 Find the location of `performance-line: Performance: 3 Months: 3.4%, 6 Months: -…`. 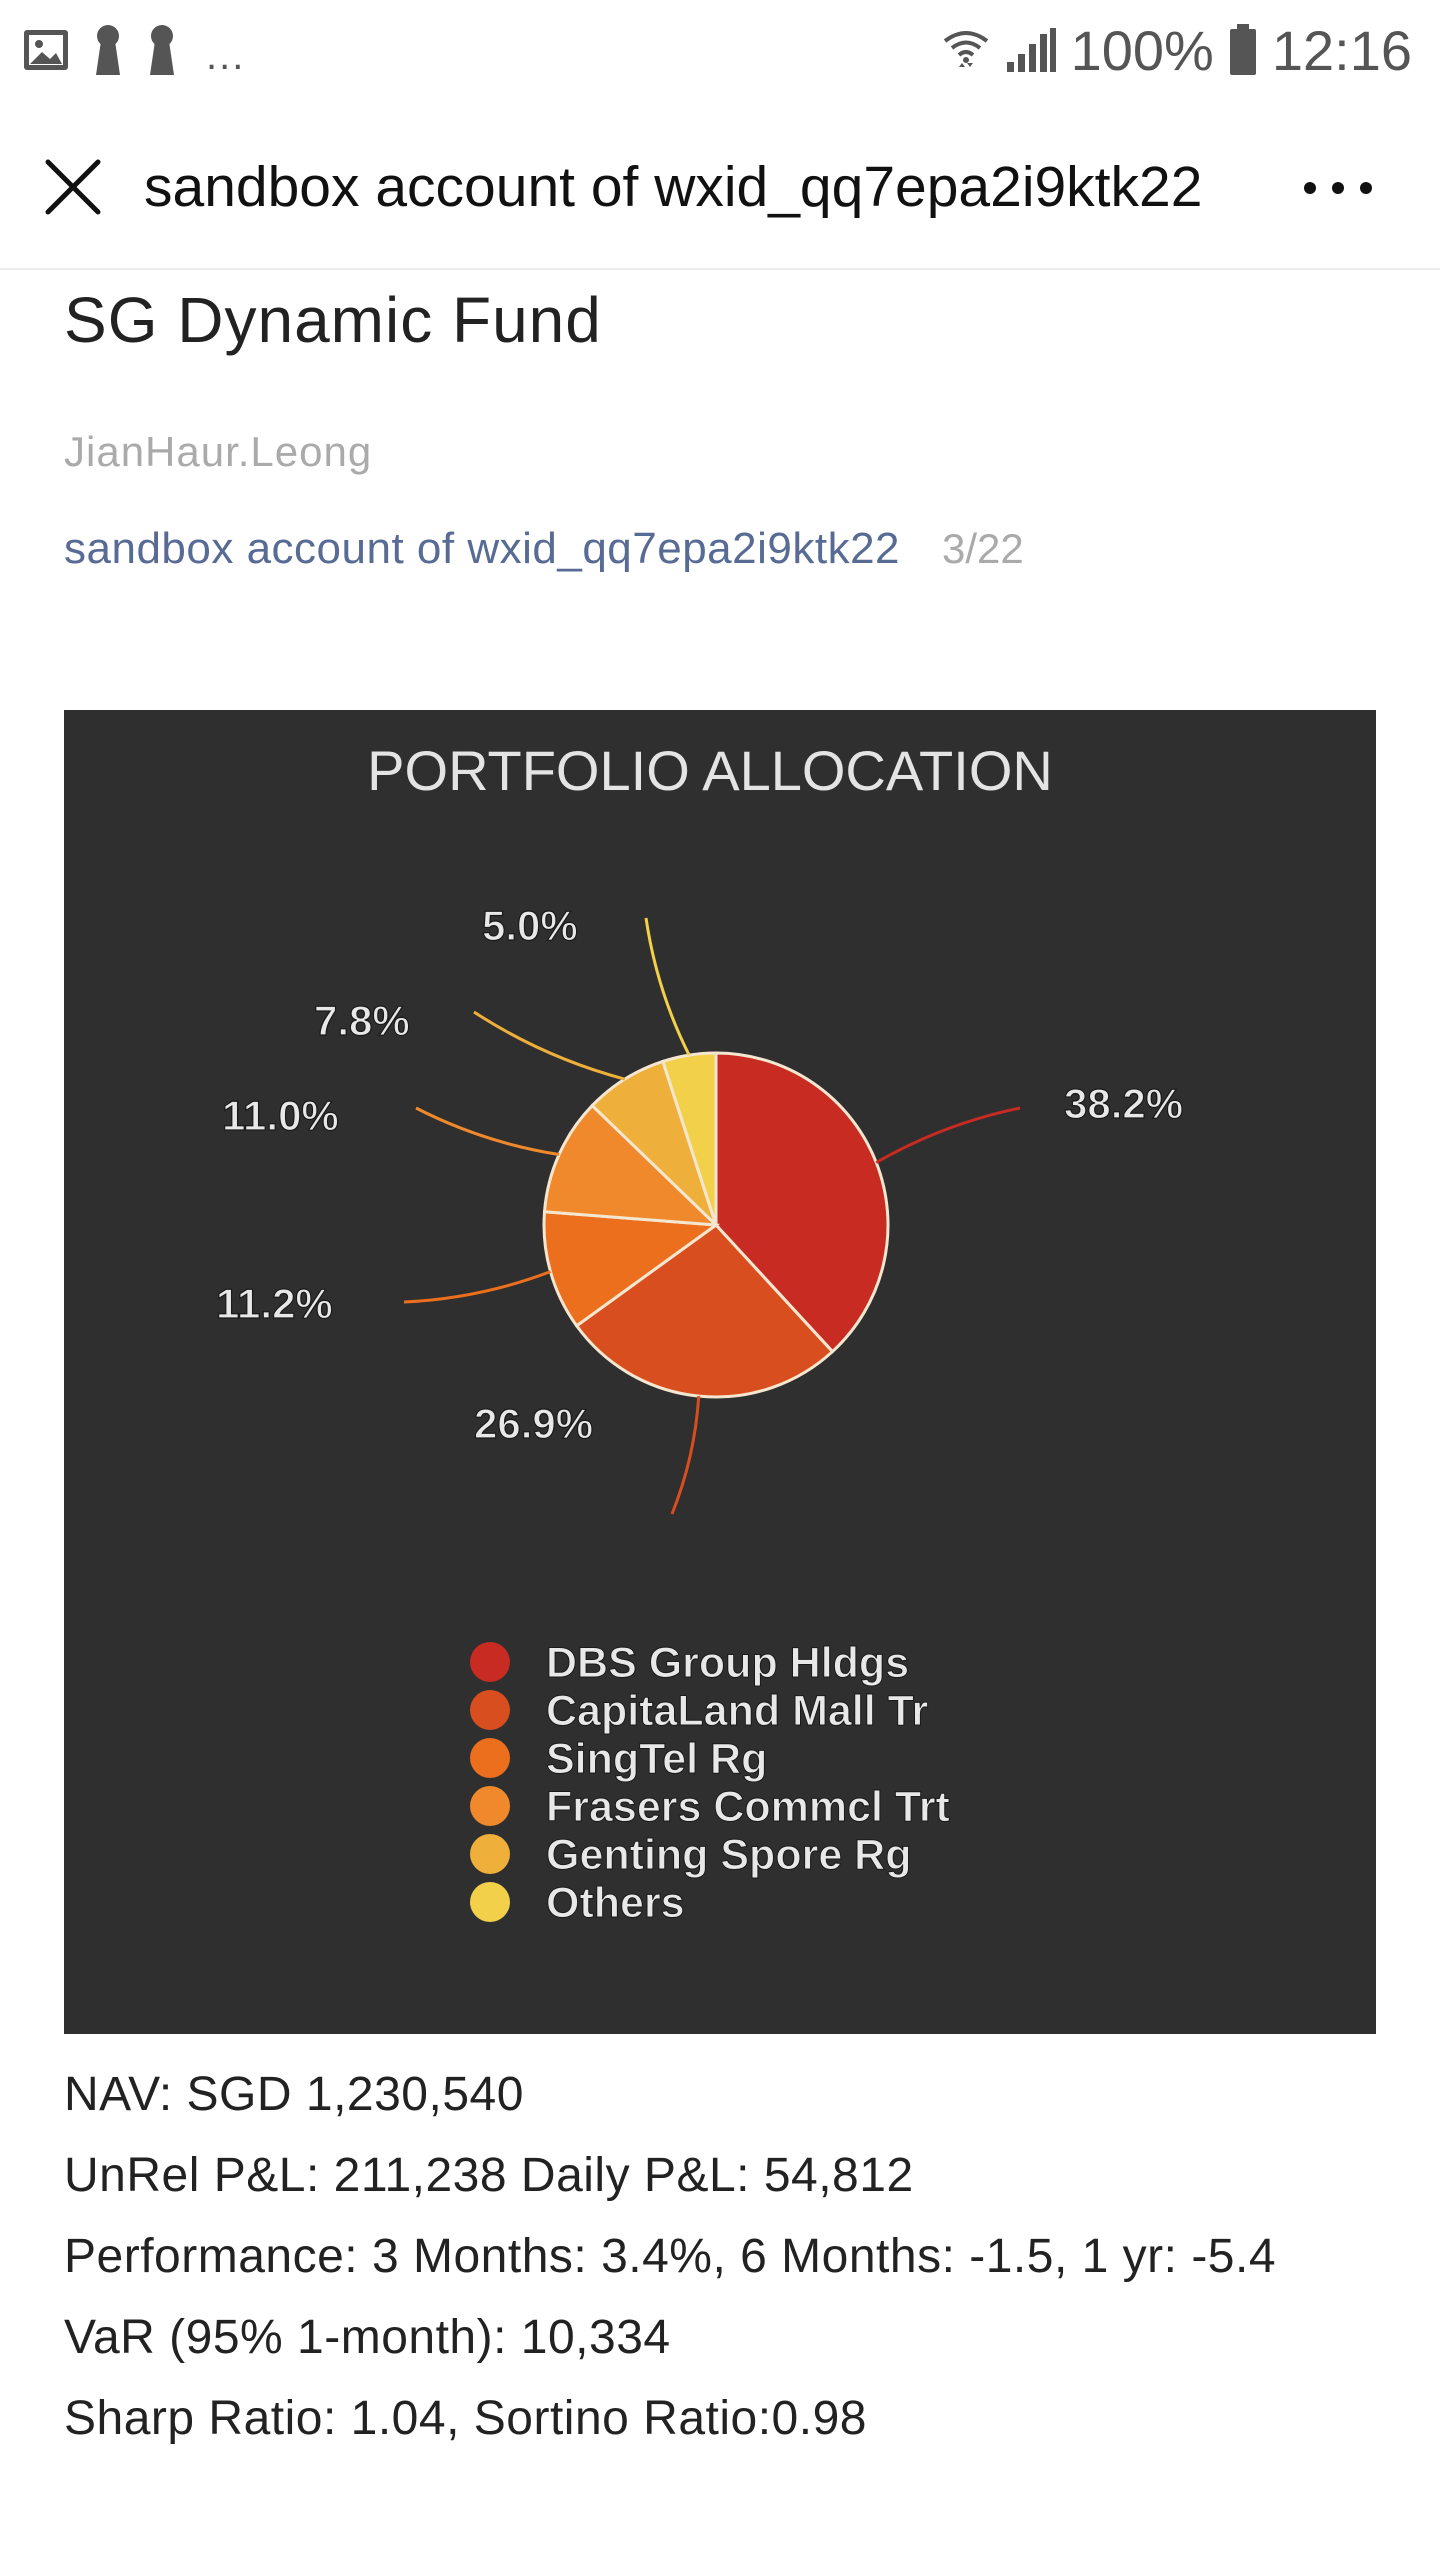

performance-line: Performance: 3 Months: 3.4%, 6 Months: -… is located at coordinates (670, 2256).